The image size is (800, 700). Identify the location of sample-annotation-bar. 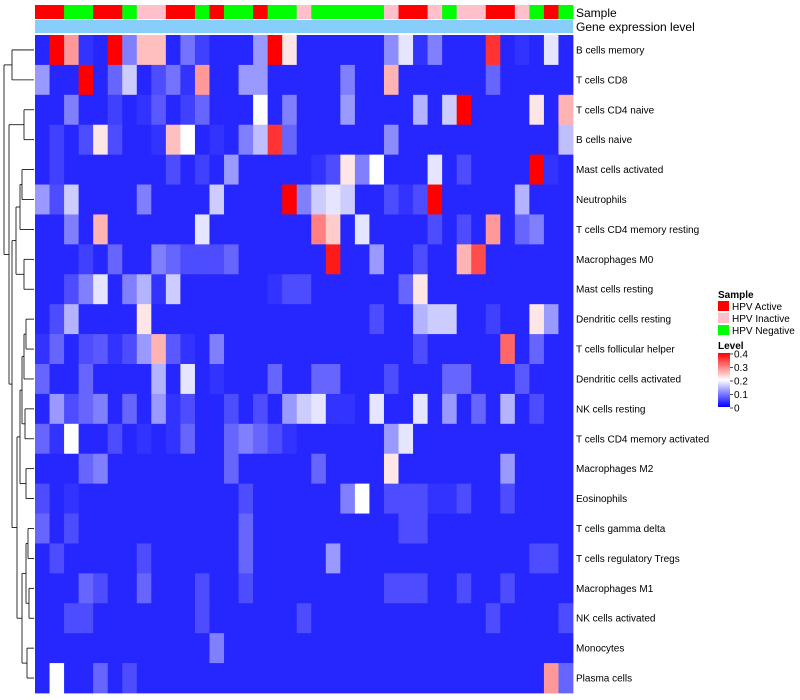
(304, 12).